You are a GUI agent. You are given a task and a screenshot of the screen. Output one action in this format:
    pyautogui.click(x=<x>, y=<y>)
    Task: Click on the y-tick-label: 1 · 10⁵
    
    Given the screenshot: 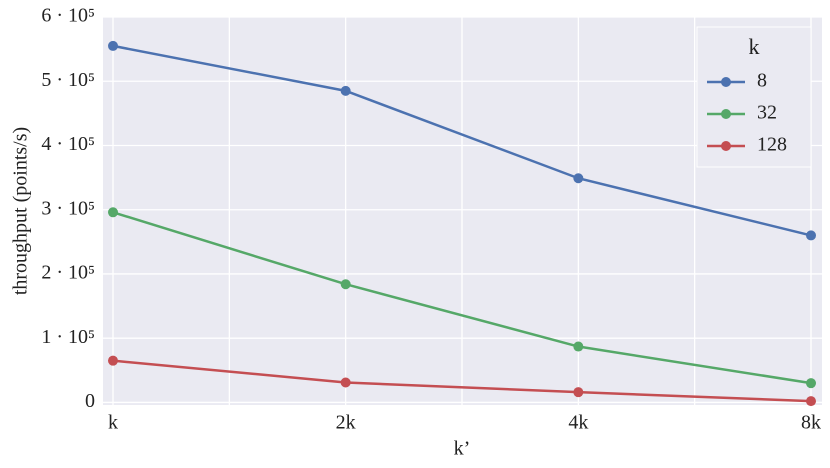 What is the action you would take?
    pyautogui.click(x=68, y=337)
    